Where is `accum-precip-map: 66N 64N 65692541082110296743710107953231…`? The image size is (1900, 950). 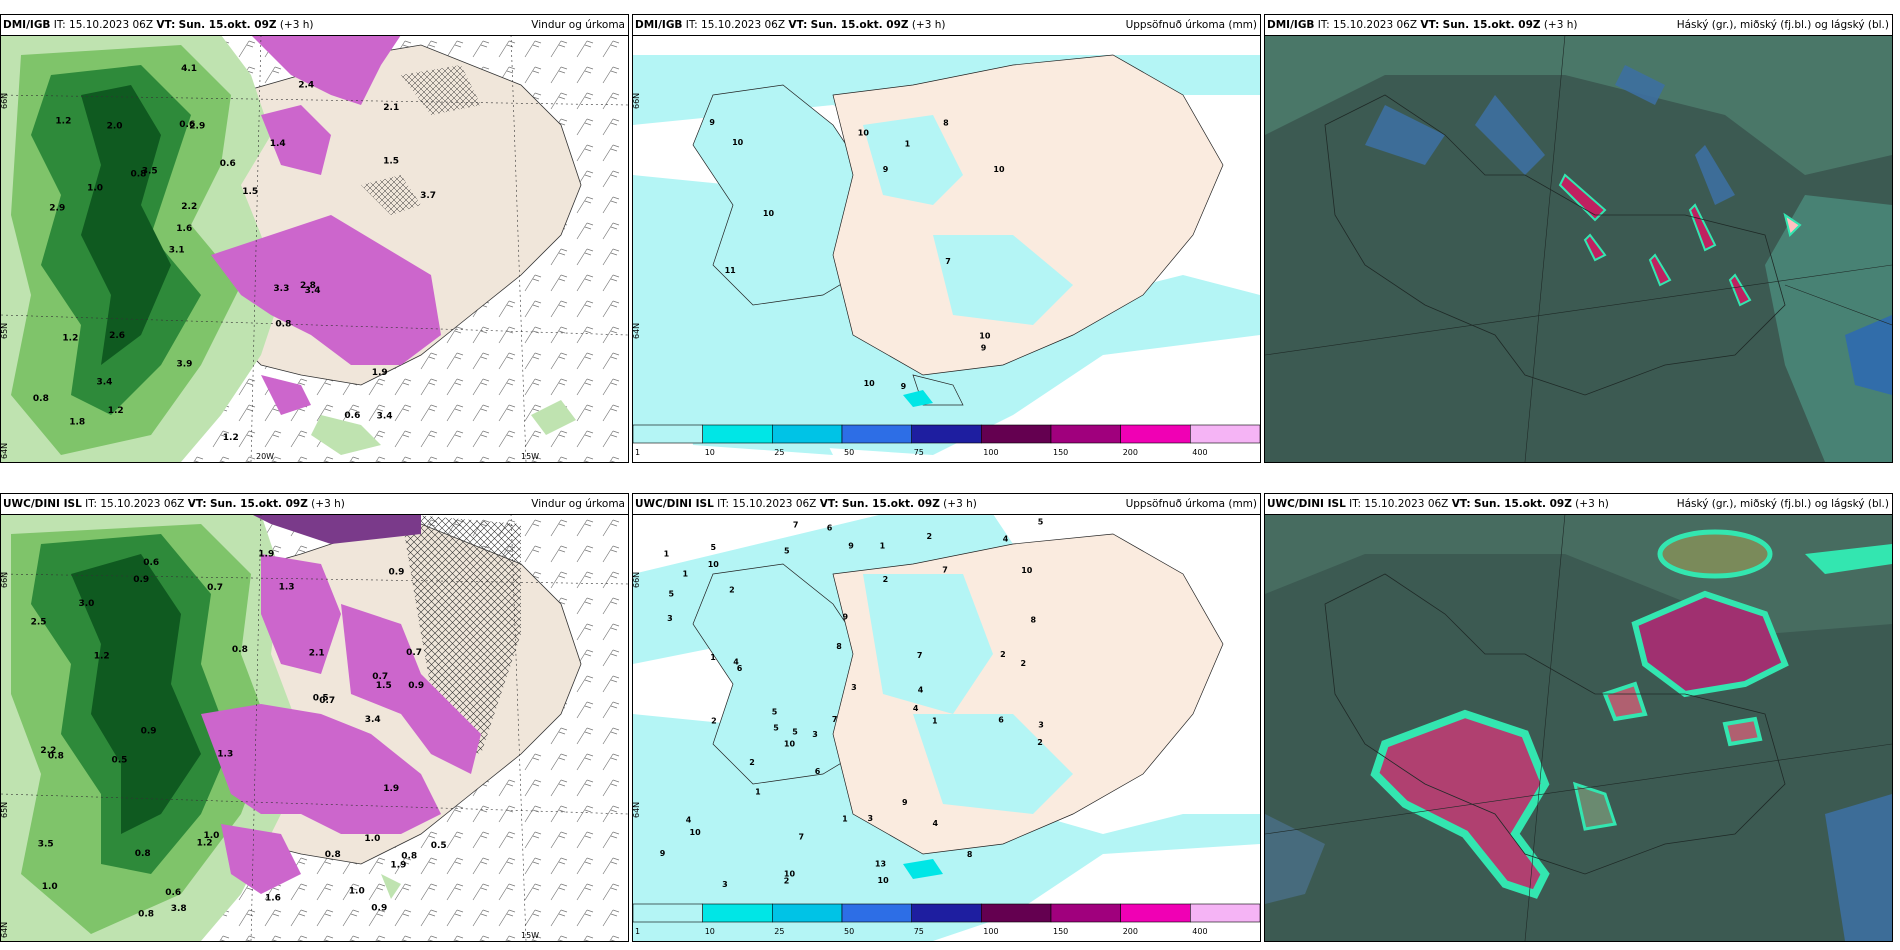
accum-precip-map: 66N 64N 65692541082110296743710107953231… is located at coordinates (946, 727).